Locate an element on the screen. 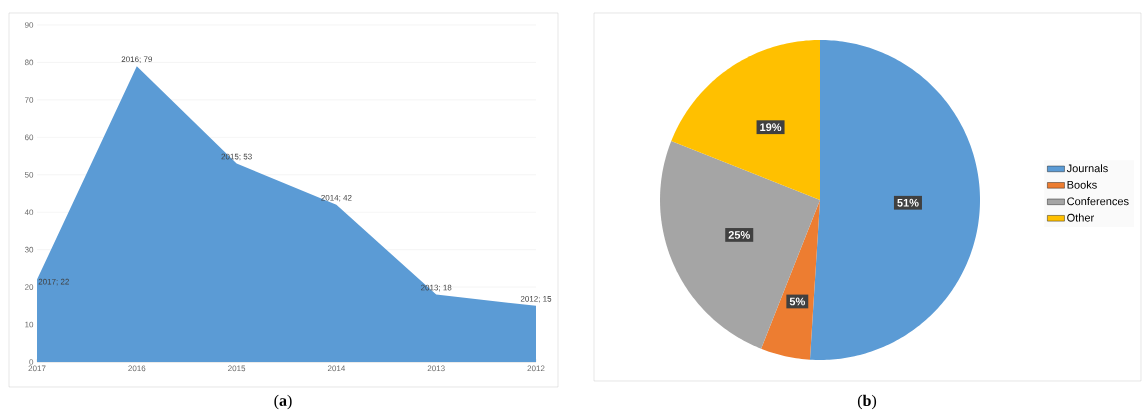 The width and height of the screenshot is (1142, 419). y-tick-label: 40 is located at coordinates (29, 212).